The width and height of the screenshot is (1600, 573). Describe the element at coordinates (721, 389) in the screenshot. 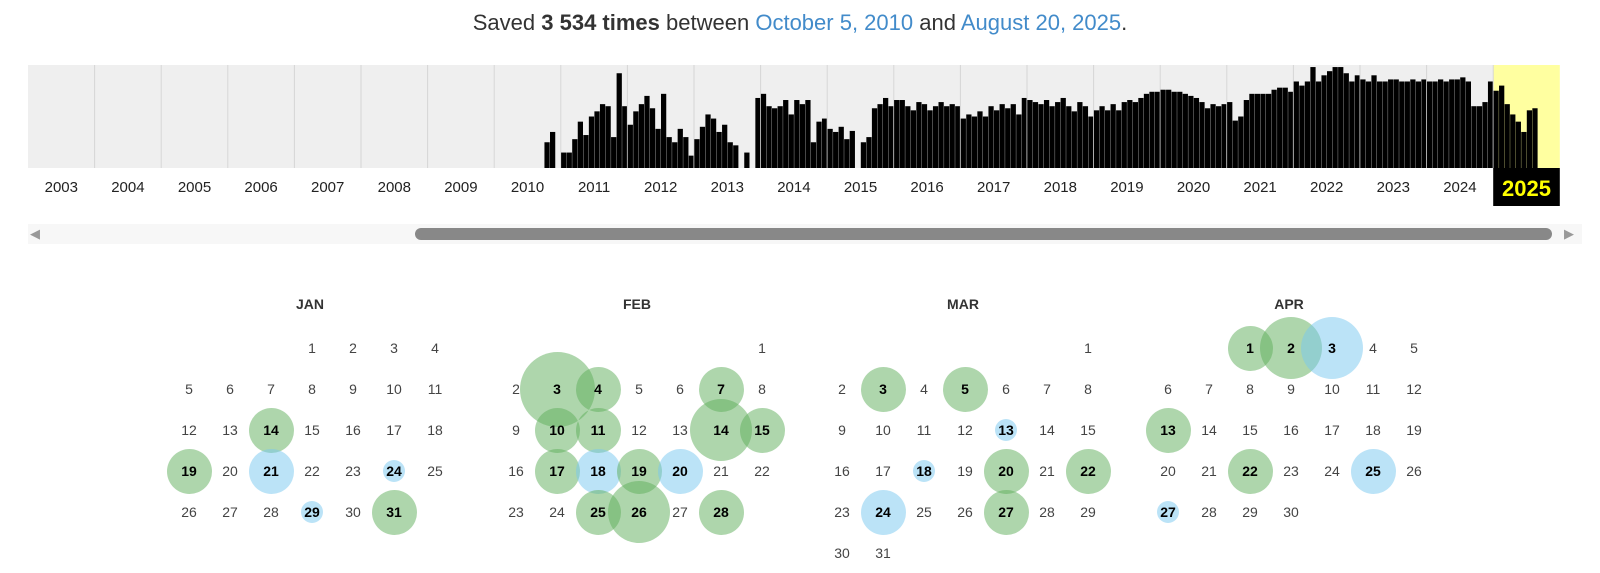

I see `capture-day: 7` at that location.